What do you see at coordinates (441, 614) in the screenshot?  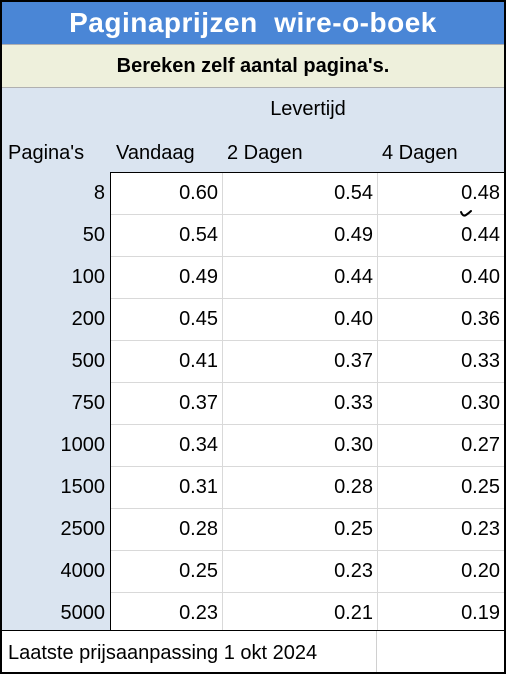 I see `price-cell: 0.19` at bounding box center [441, 614].